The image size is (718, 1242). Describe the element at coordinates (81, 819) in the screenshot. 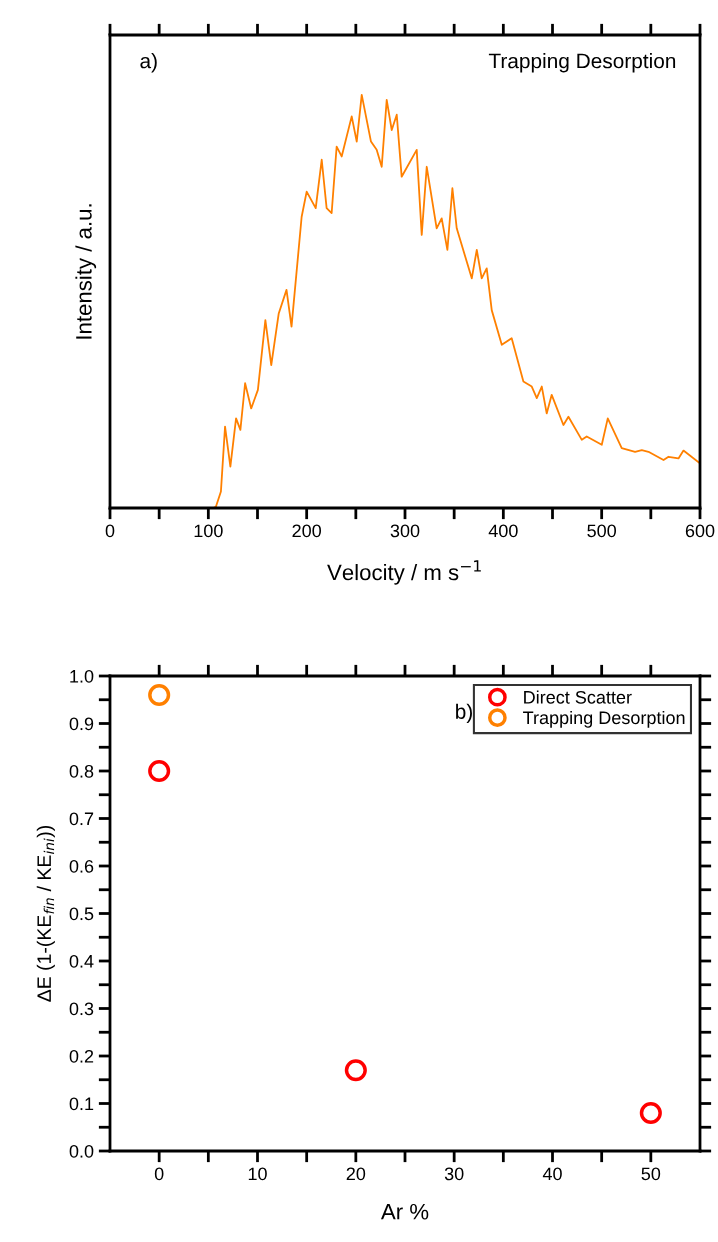

I see `y-tick-label: 0.7` at that location.